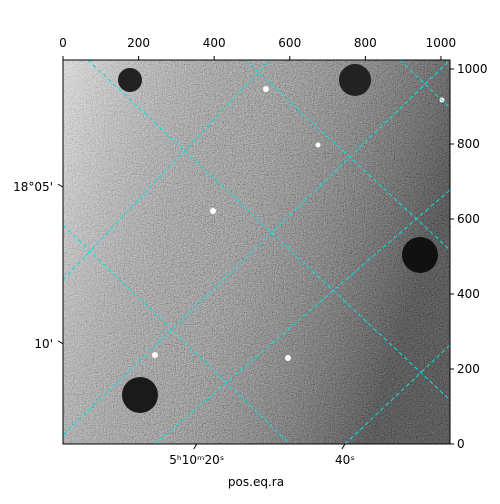 The image size is (500, 504). Describe the element at coordinates (214, 43) in the screenshot. I see `top-tick-label: 400` at that location.